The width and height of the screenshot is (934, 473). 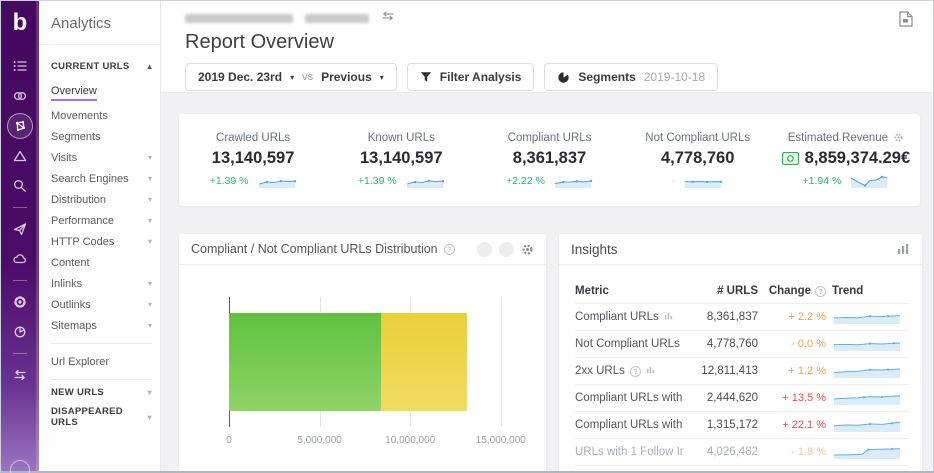 What do you see at coordinates (20, 126) in the screenshot?
I see `brain-icon` at bounding box center [20, 126].